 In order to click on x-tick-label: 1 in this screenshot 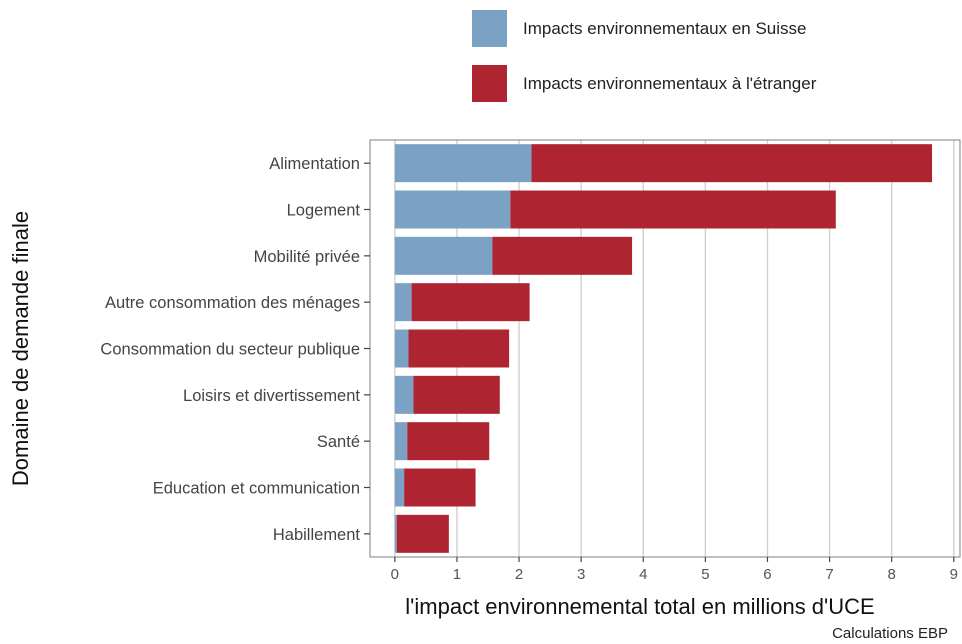, I will do `click(457, 574)`.